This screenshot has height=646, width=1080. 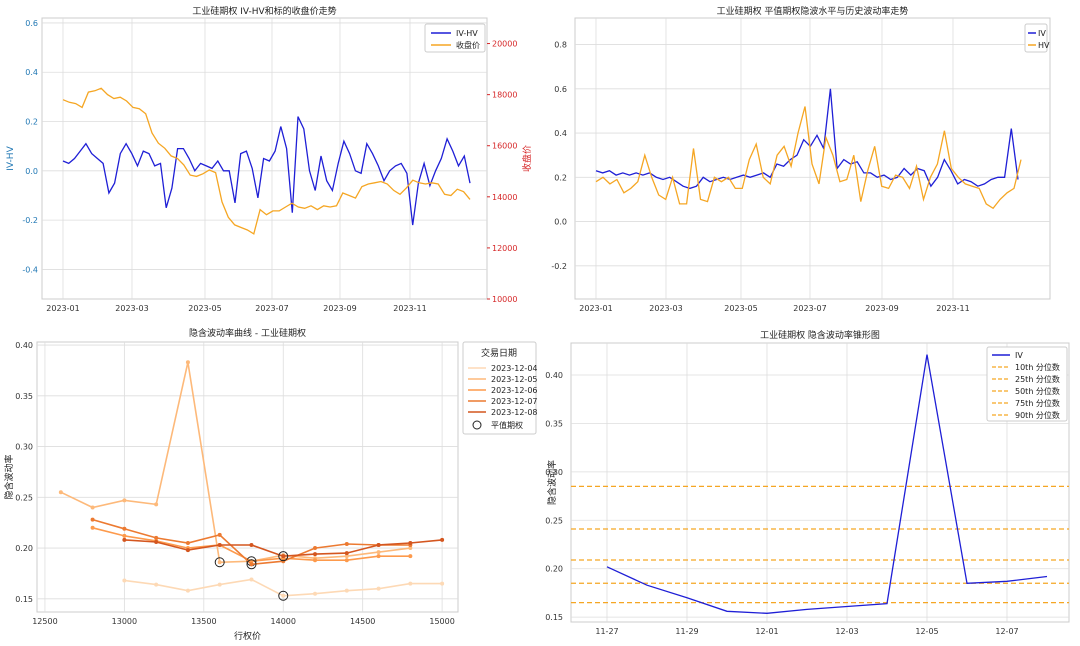 I want to click on iv-series-line, so click(x=807, y=139).